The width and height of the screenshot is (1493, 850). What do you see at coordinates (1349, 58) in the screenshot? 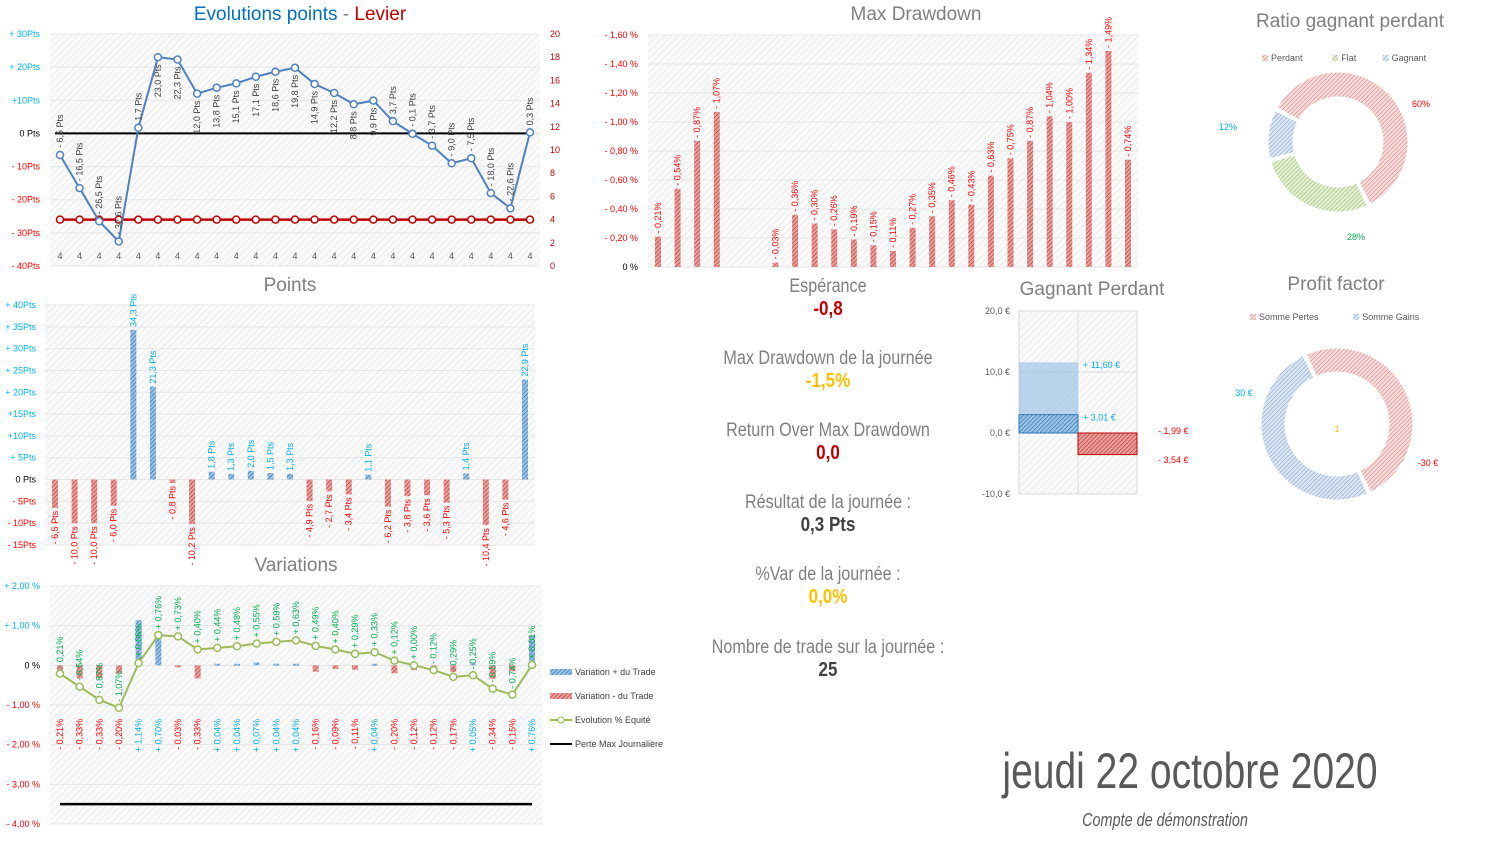
I see `legend-label: Flat` at bounding box center [1349, 58].